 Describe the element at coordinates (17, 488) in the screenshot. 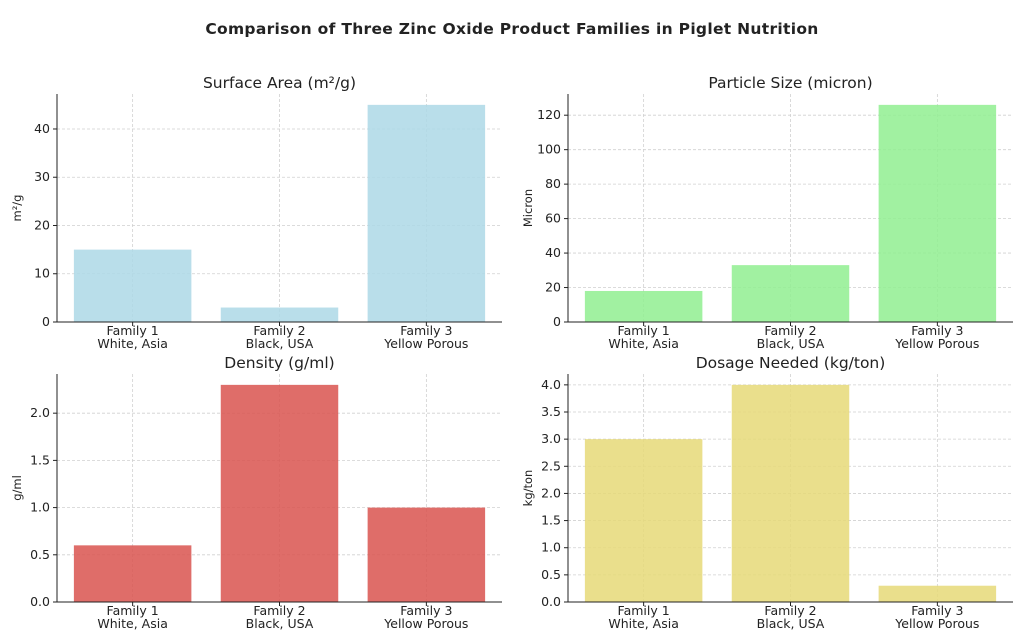

I see `y-axis-label: g/ml` at that location.